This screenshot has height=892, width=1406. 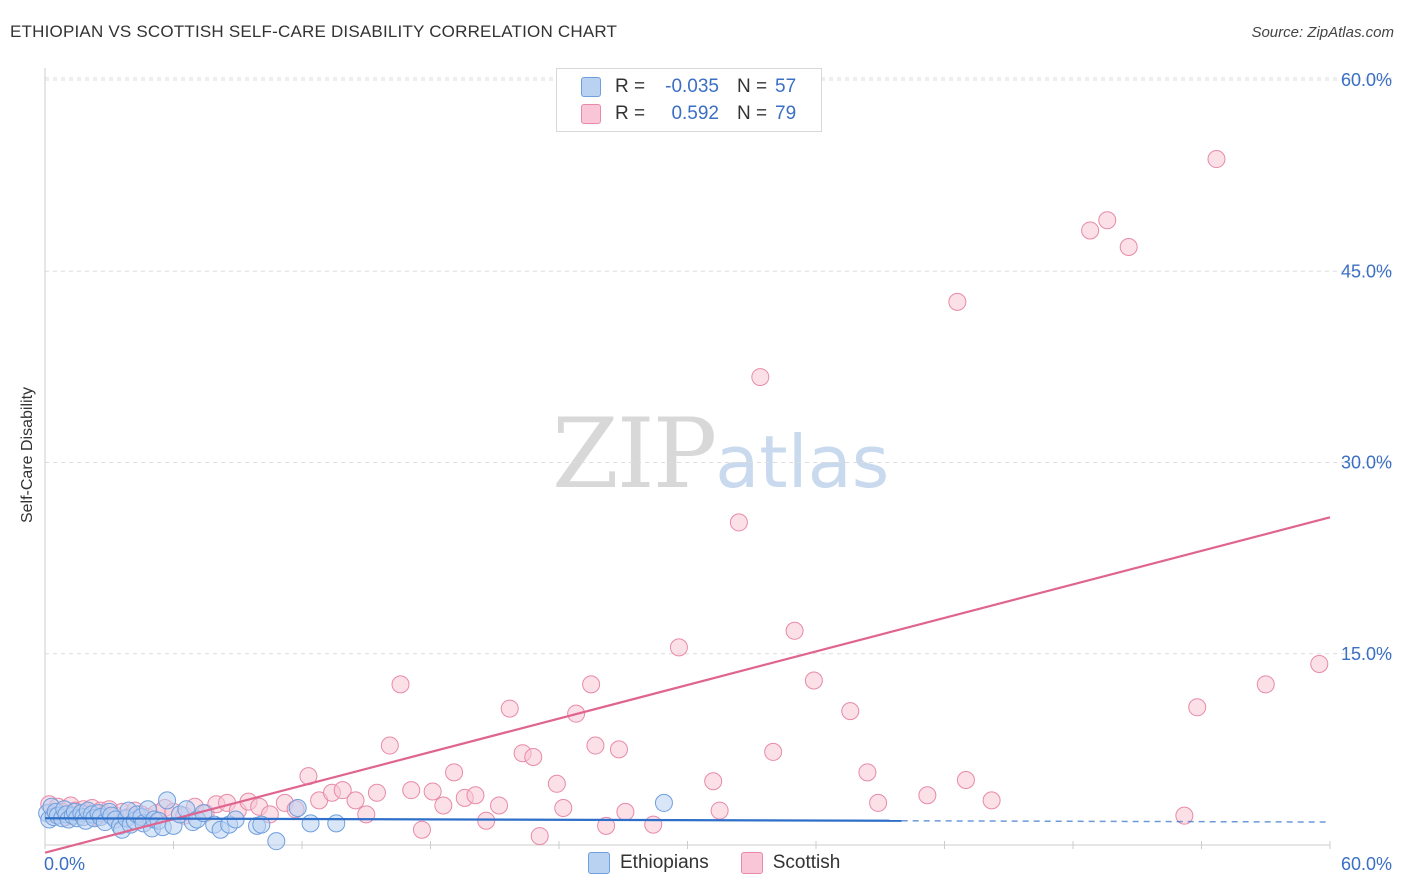 What do you see at coordinates (1366, 864) in the screenshot?
I see `x-tick-label-max: 60.0%` at bounding box center [1366, 864].